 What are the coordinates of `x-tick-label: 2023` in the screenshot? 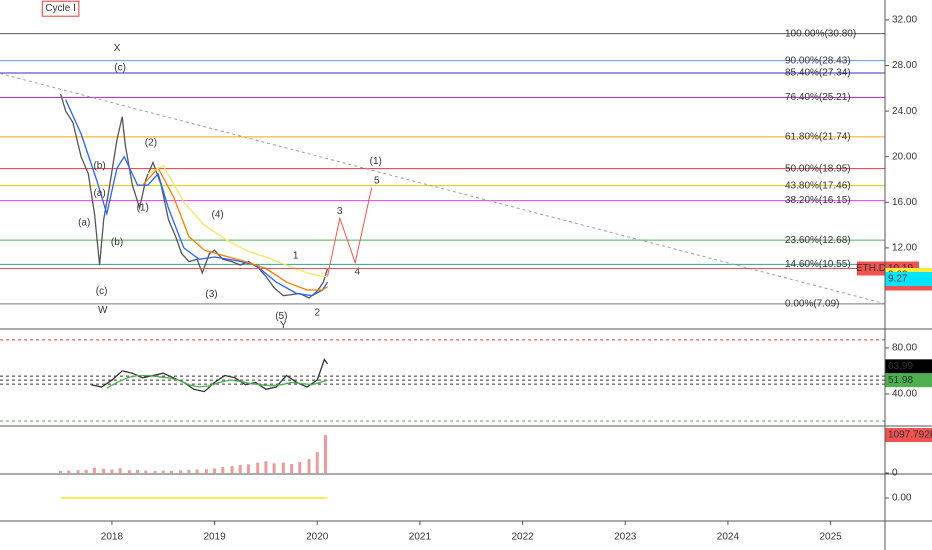 It's located at (625, 537).